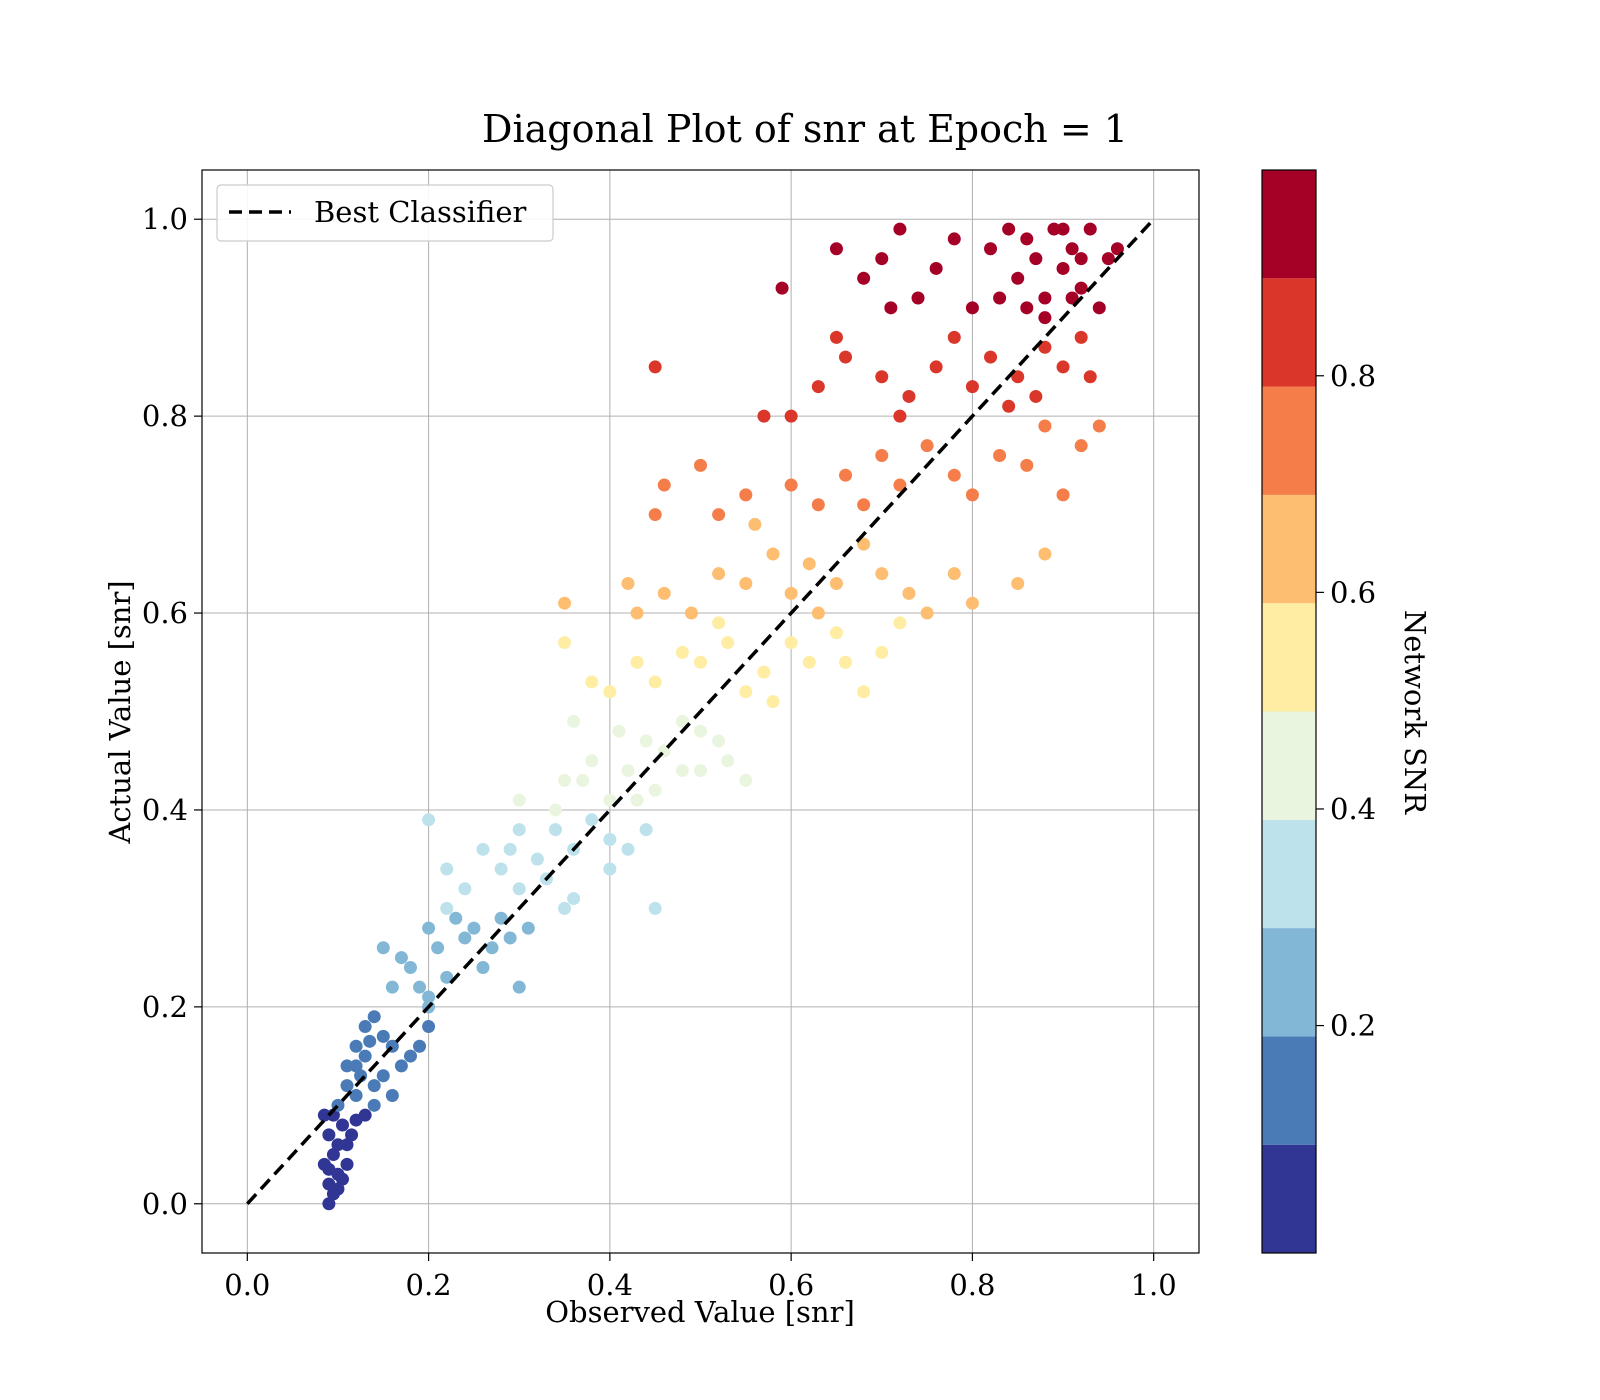 This screenshot has width=1600, height=1400. What do you see at coordinates (165, 810) in the screenshot?
I see `y-tick-label: 0.4` at bounding box center [165, 810].